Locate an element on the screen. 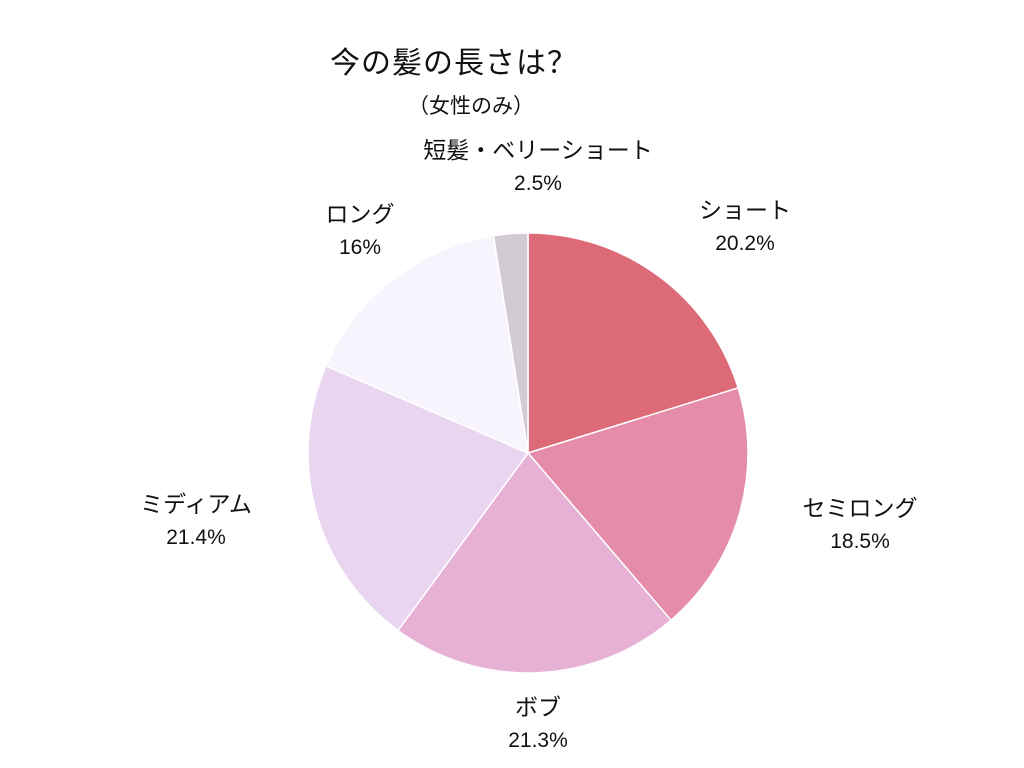  chart-title: 今の髪の長さは？ is located at coordinates (454, 63).